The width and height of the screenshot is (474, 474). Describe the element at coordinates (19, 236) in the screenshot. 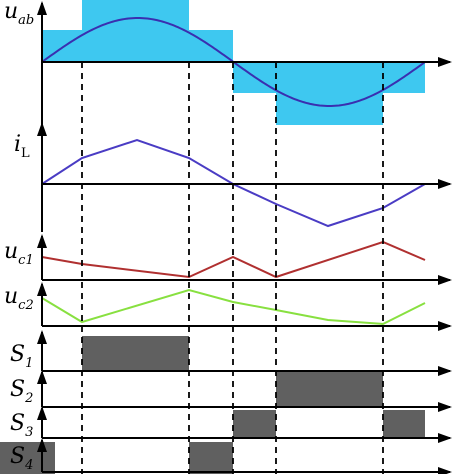

I see `waveform-labels: uab iL uc1 uc2 S1 S2 S3 S4` at that location.